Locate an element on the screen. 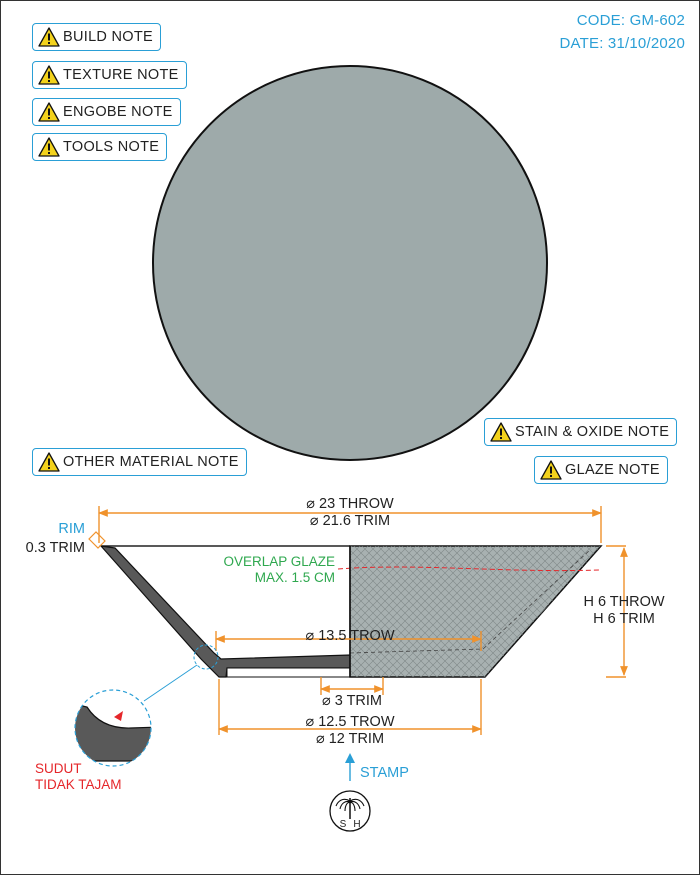 The width and height of the screenshot is (700, 875). dim-top-throw: ⌀ 23 THROW is located at coordinates (350, 504).